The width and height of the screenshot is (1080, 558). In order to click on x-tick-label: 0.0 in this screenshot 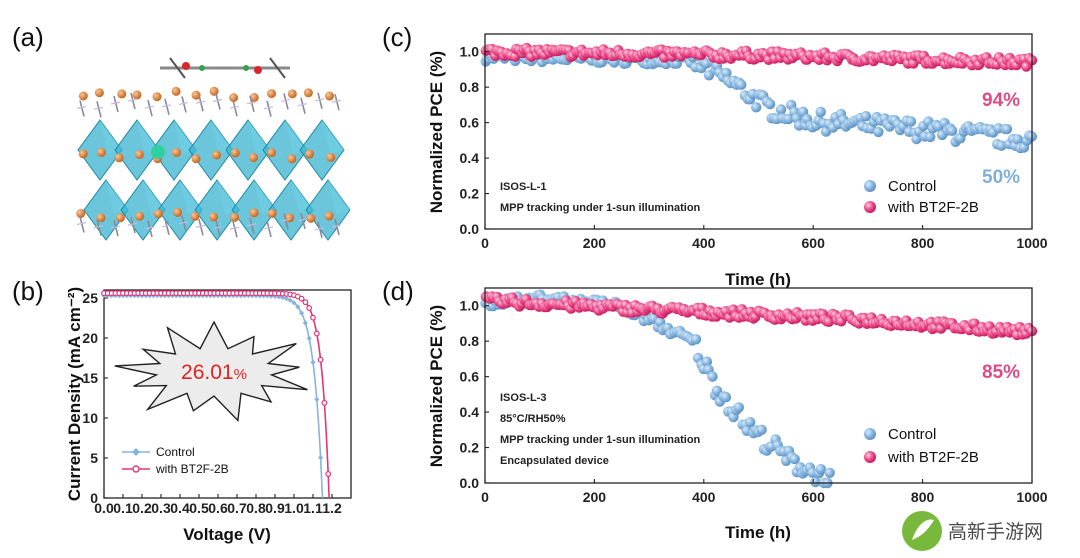, I will do `click(104, 508)`.